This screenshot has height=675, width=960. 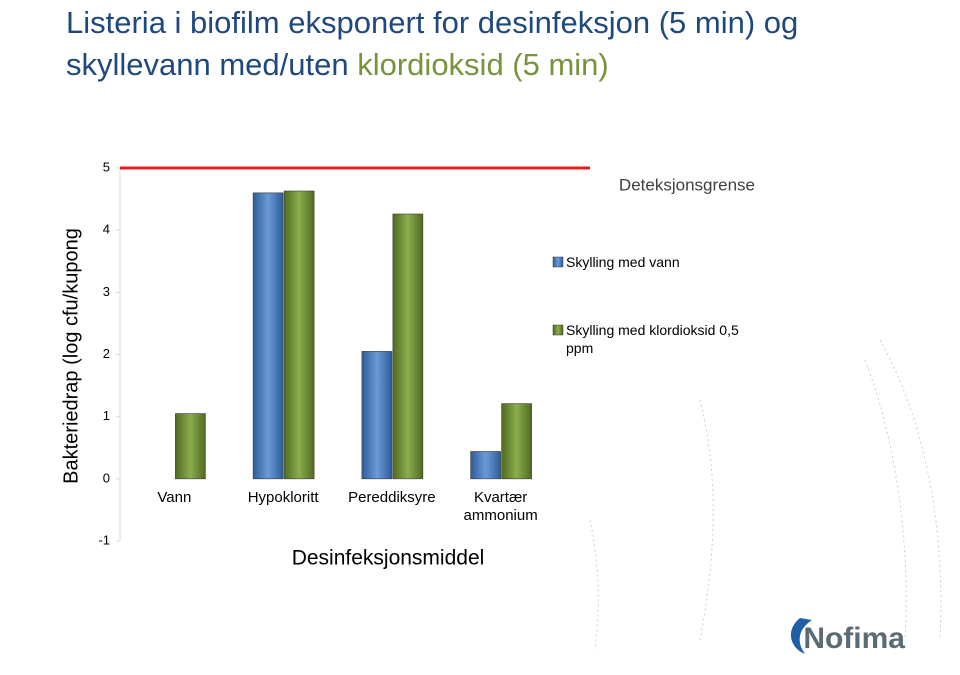 I want to click on y-tick-label: 2, so click(x=106, y=353).